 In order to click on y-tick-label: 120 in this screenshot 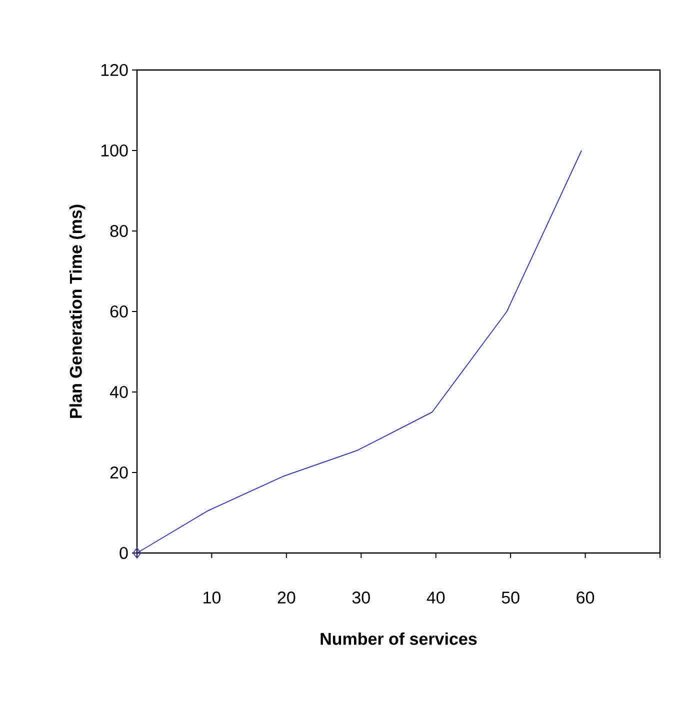, I will do `click(114, 70)`.